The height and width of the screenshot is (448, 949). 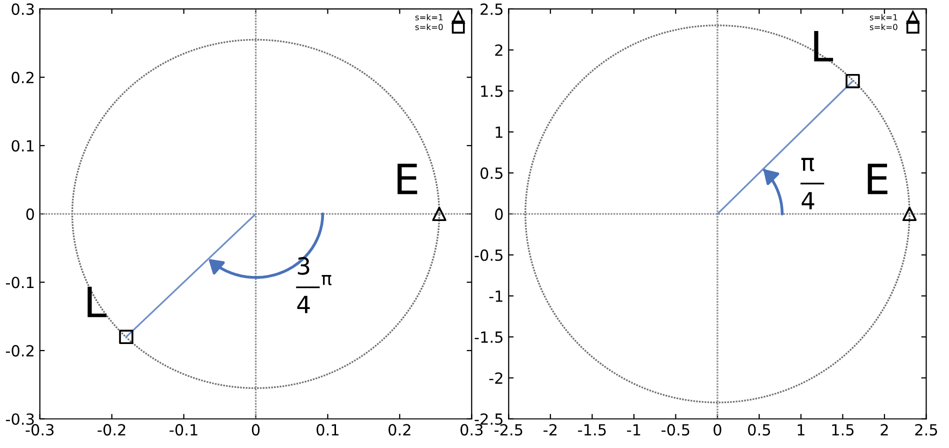 What do you see at coordinates (23, 78) in the screenshot?
I see `y-tick-label: 0.2` at bounding box center [23, 78].